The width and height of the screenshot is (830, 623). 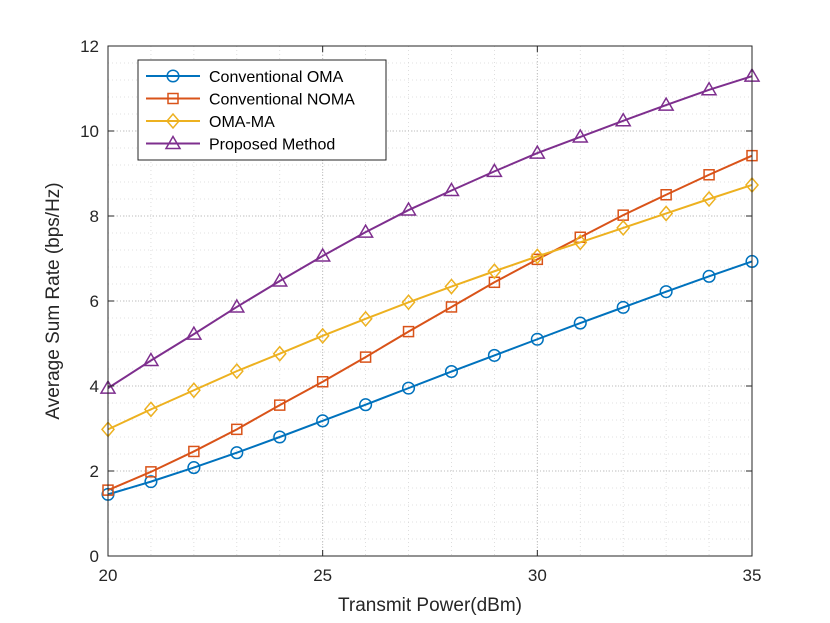 I want to click on y-tick-label: 6, so click(x=94, y=301).